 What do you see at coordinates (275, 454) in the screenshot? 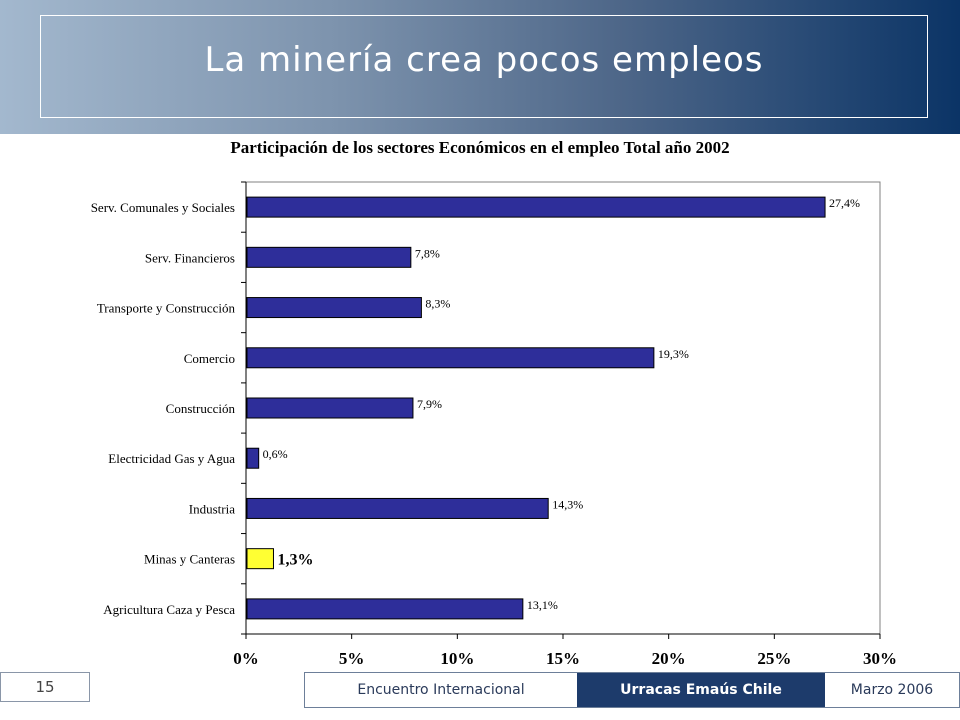
I see `data-label: 0,6%` at bounding box center [275, 454].